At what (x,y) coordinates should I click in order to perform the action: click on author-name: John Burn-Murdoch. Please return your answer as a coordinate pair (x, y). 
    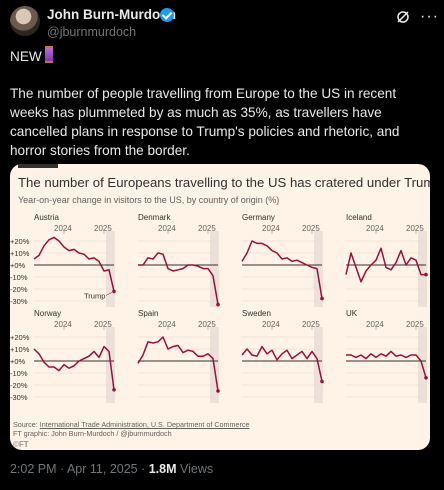
    Looking at the image, I should click on (111, 14).